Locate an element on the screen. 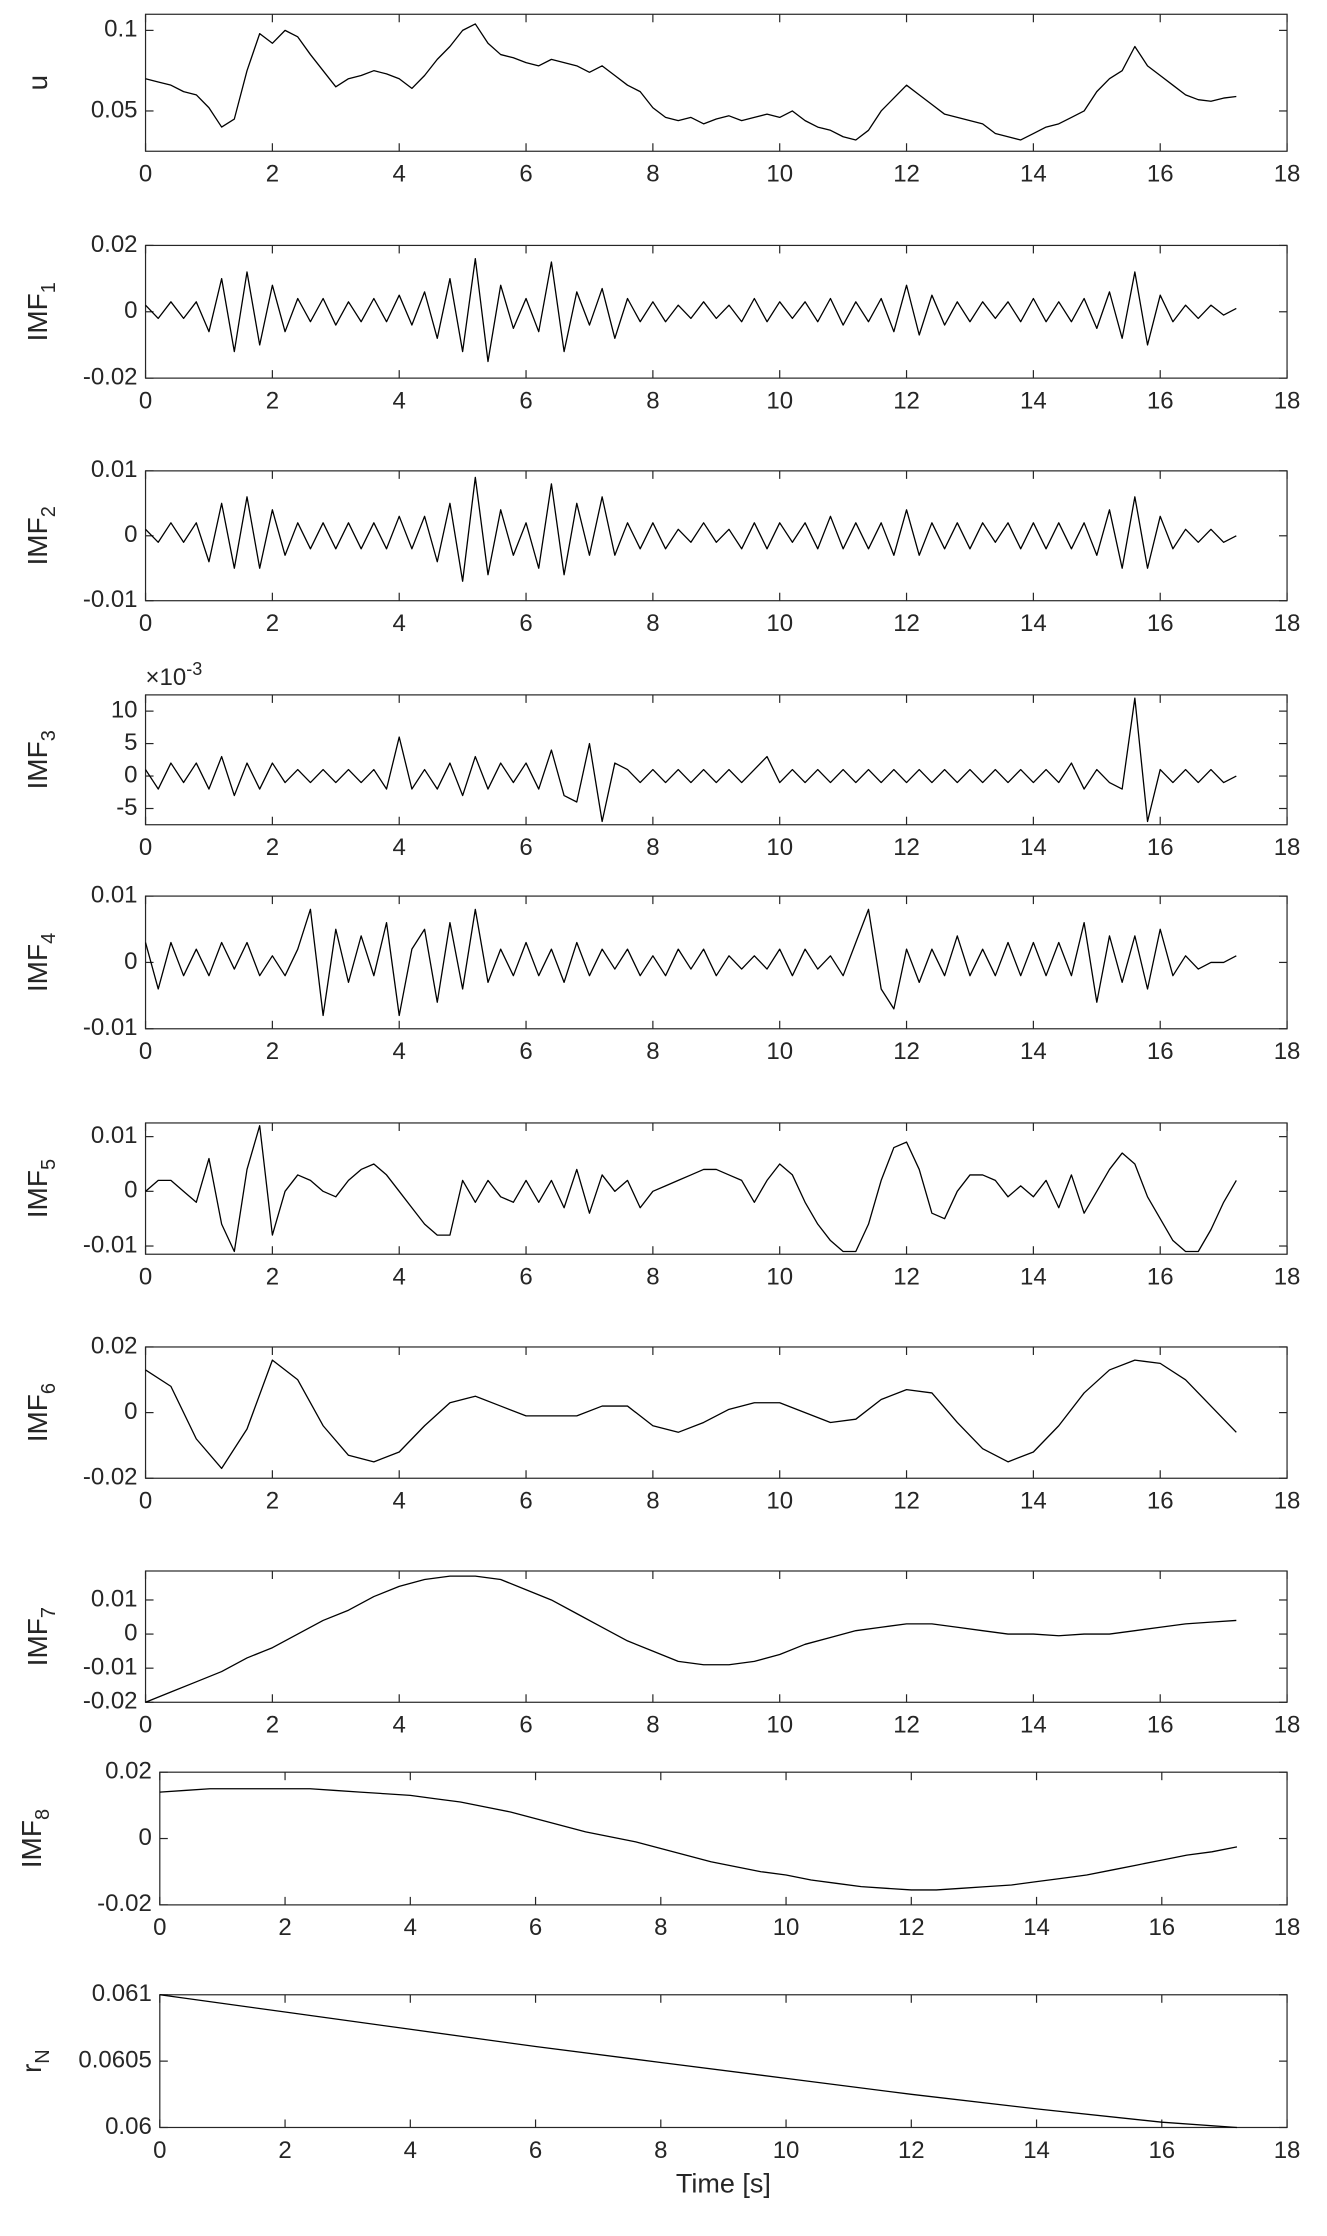 This screenshot has width=1327, height=2236. y-tick-label: 0.061 is located at coordinates (122, 1993).